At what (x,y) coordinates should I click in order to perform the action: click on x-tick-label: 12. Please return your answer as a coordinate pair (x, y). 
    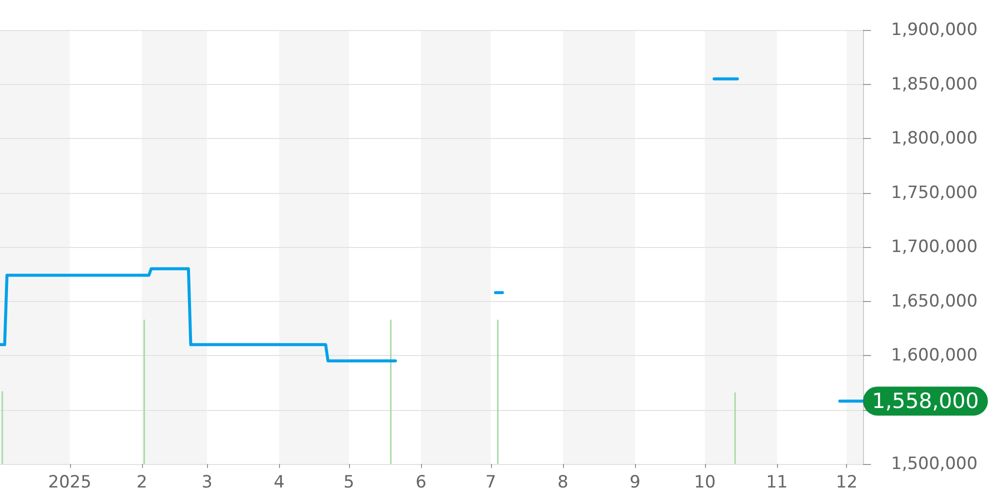
    Looking at the image, I should click on (847, 482).